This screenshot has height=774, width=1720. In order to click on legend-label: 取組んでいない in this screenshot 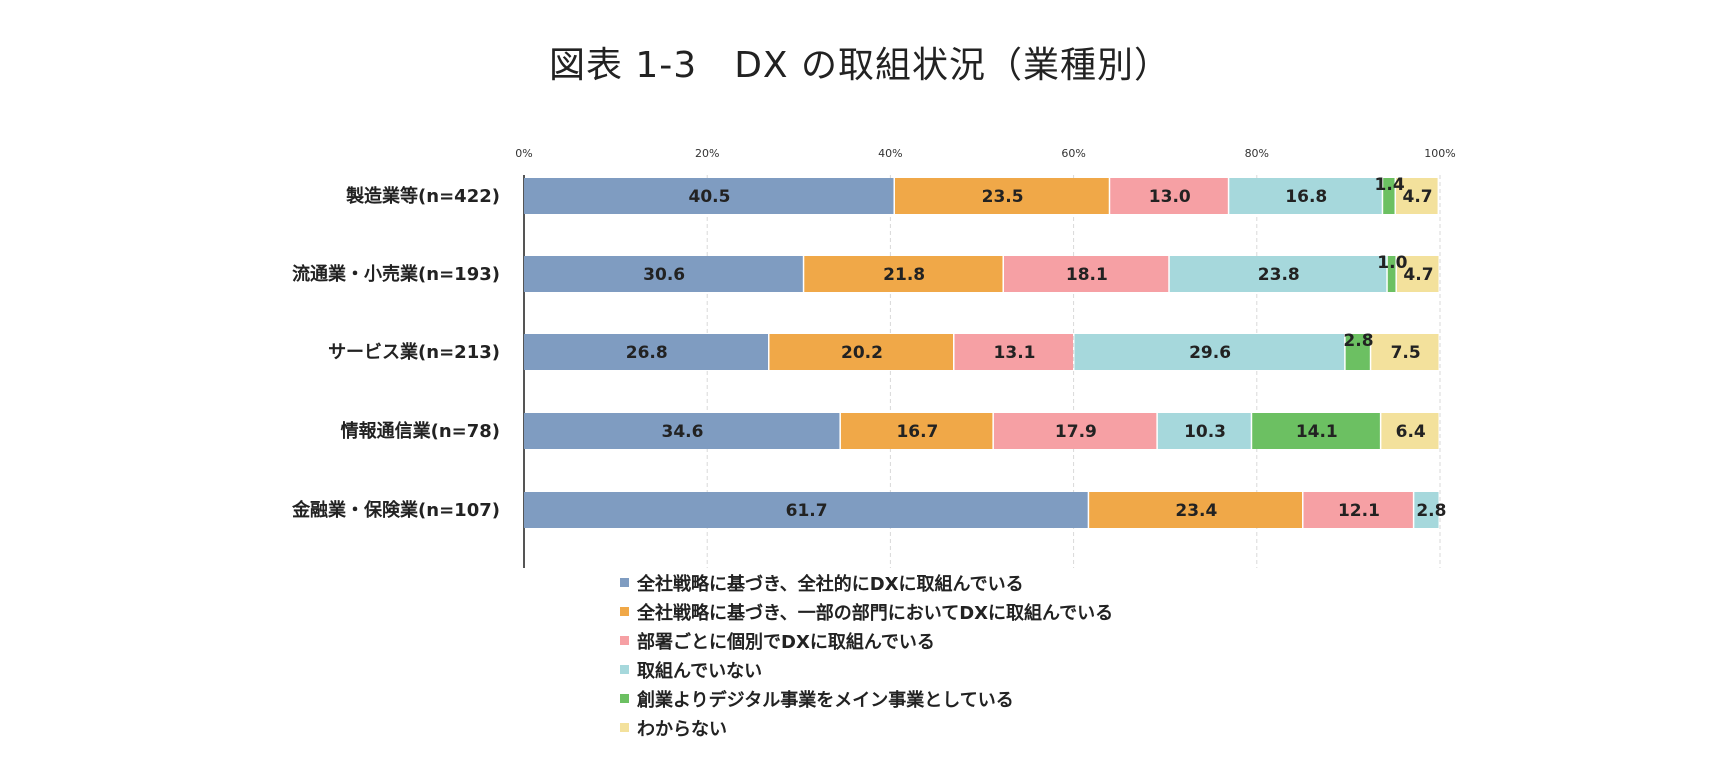, I will do `click(700, 671)`.